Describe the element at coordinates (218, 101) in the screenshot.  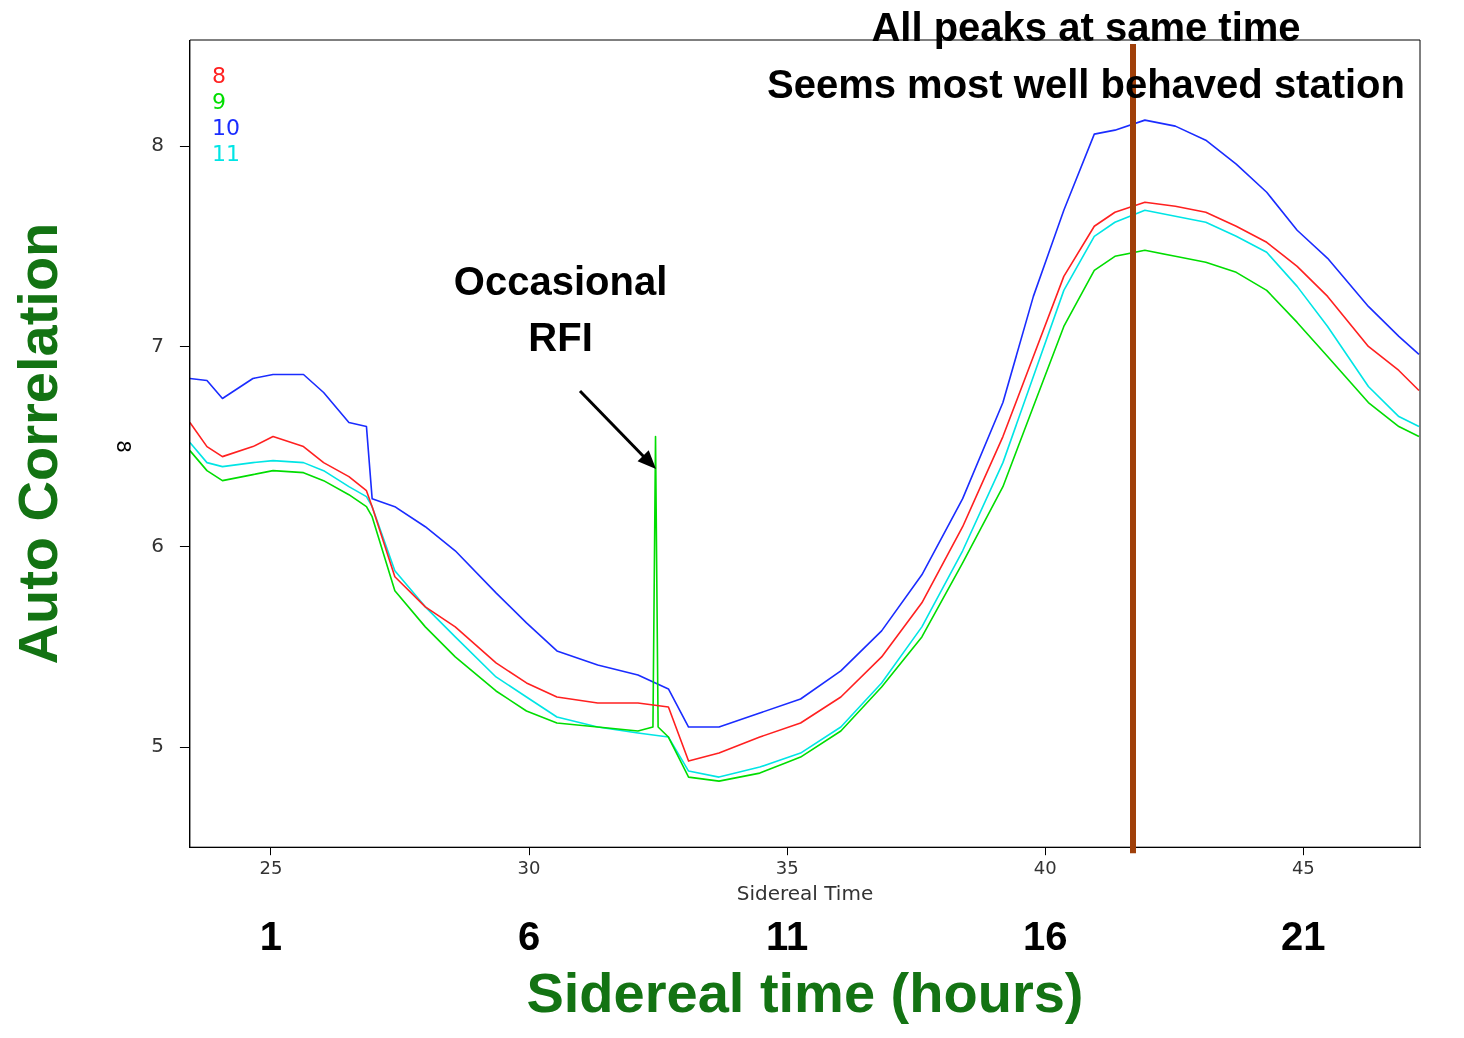
I see `text: 9` at that location.